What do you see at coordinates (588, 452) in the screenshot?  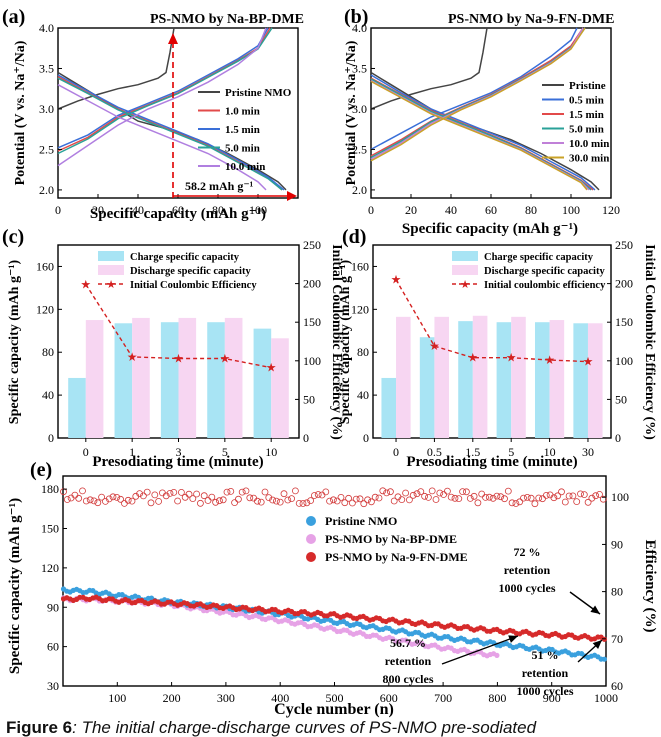 I see `panel-d-xtick-label: 30` at bounding box center [588, 452].